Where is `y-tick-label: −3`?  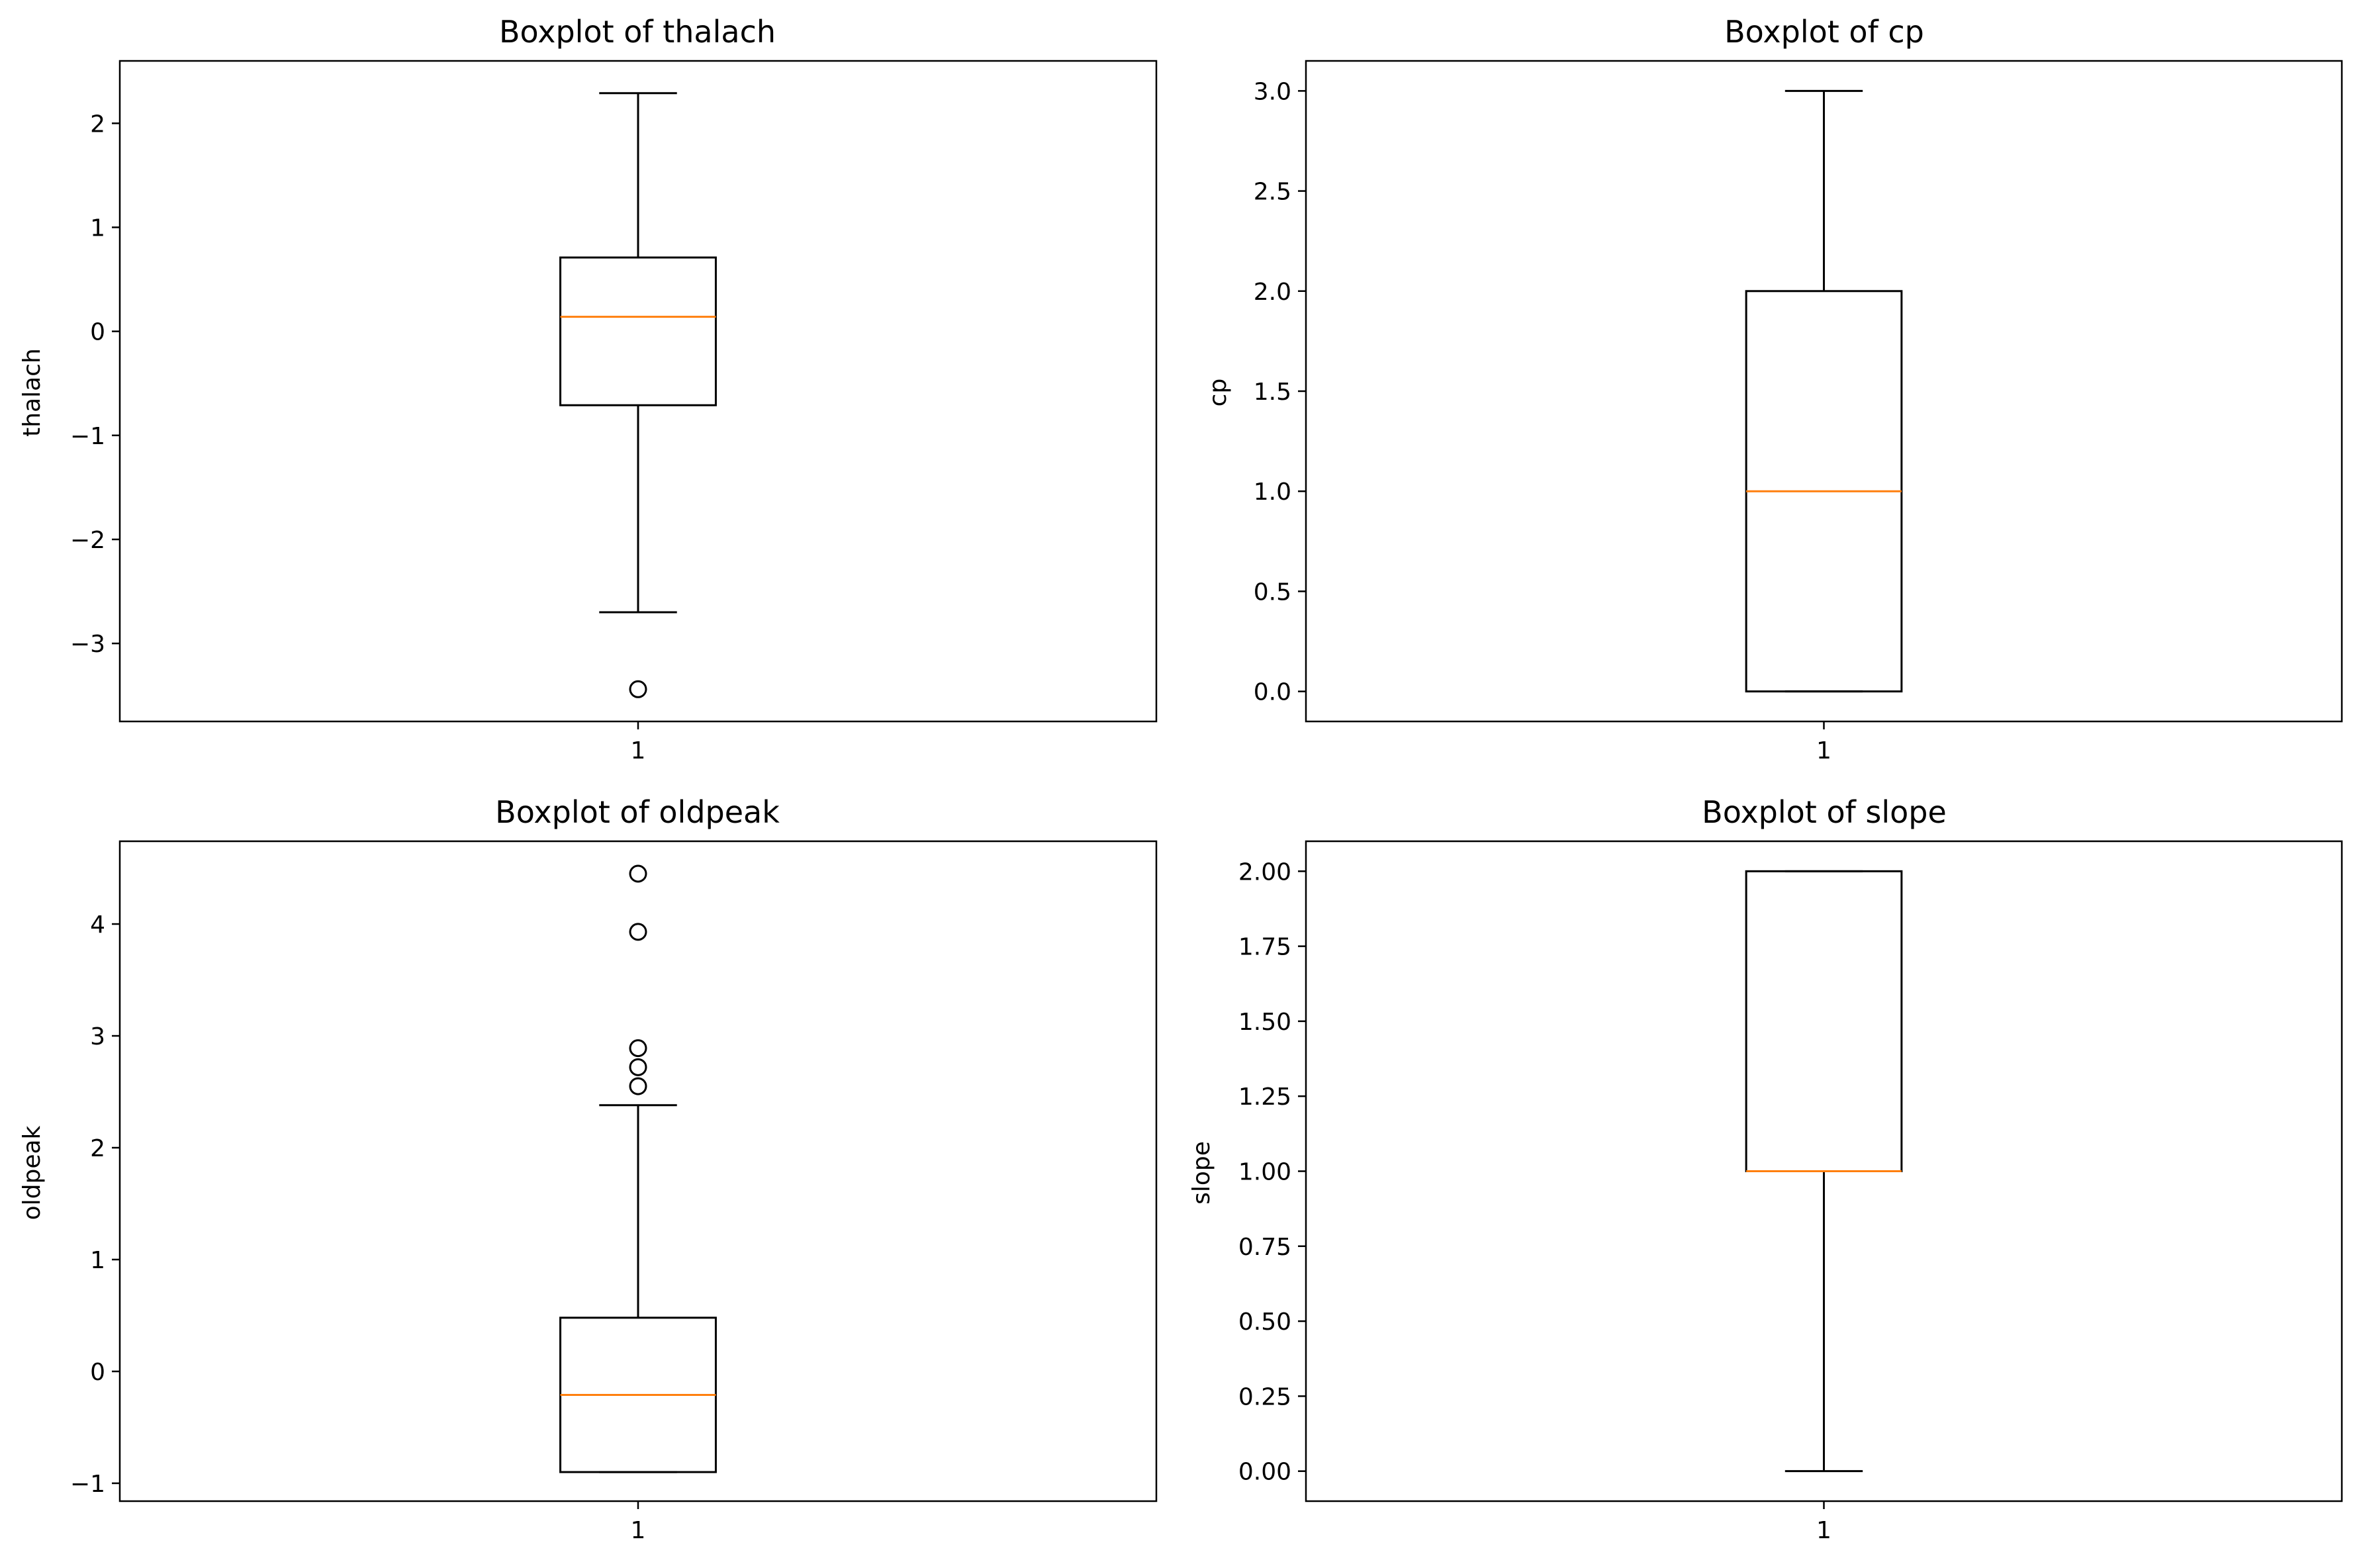
y-tick-label: −3 is located at coordinates (87, 644).